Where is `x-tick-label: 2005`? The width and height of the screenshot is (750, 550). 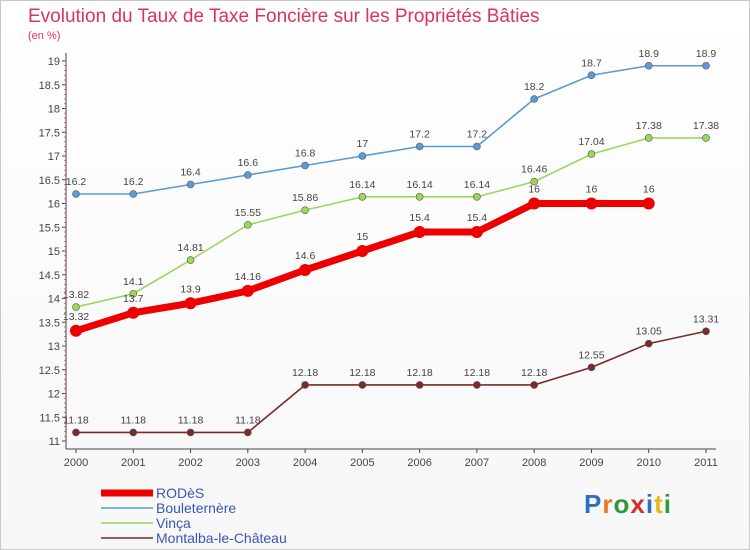
x-tick-label: 2005 is located at coordinates (362, 463).